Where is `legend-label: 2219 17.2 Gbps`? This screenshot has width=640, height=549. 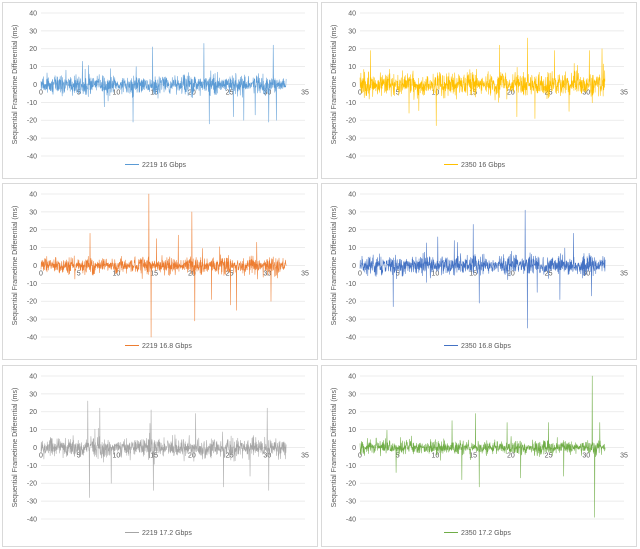
legend-label: 2219 17.2 Gbps is located at coordinates (167, 533).